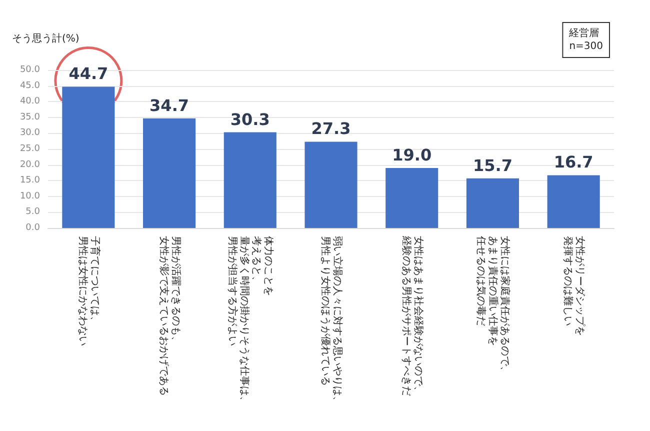 The width and height of the screenshot is (650, 431). What do you see at coordinates (30, 165) in the screenshot?
I see `y-tick-label: 20.0` at bounding box center [30, 165].